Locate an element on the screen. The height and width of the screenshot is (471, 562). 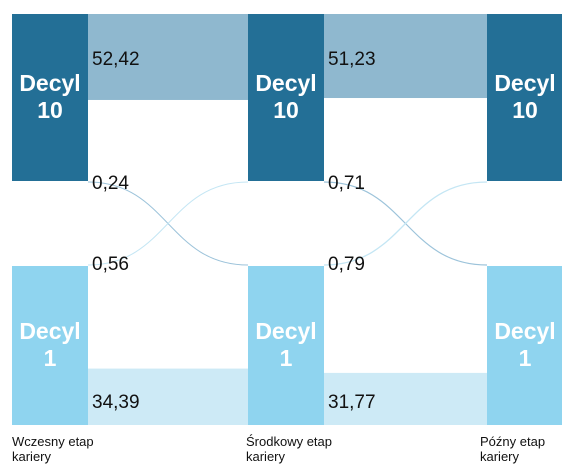
stage-label: Późny etap kariery is located at coordinates (513, 449).